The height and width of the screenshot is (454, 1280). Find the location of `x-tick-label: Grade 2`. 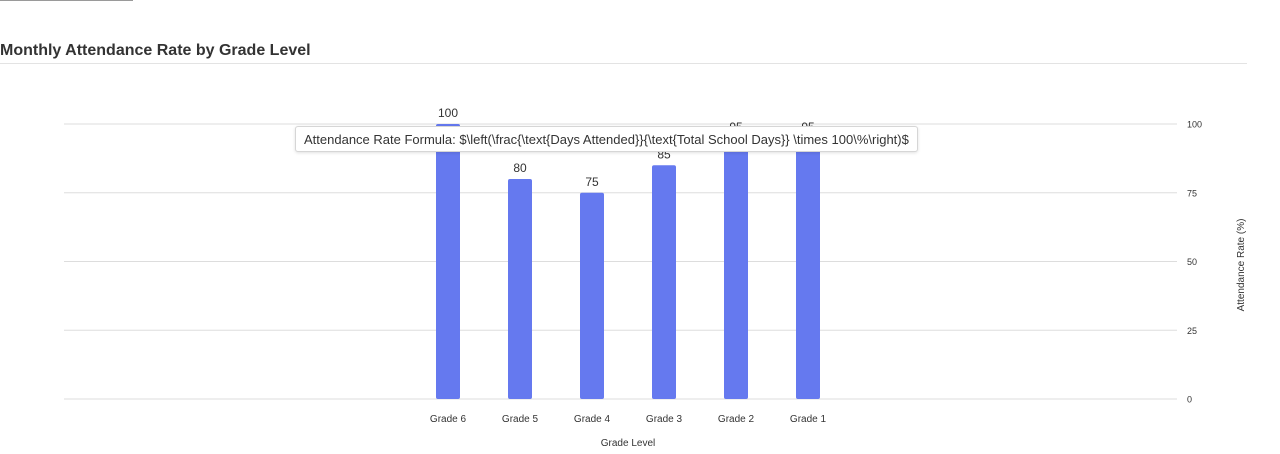

x-tick-label: Grade 2 is located at coordinates (736, 419).